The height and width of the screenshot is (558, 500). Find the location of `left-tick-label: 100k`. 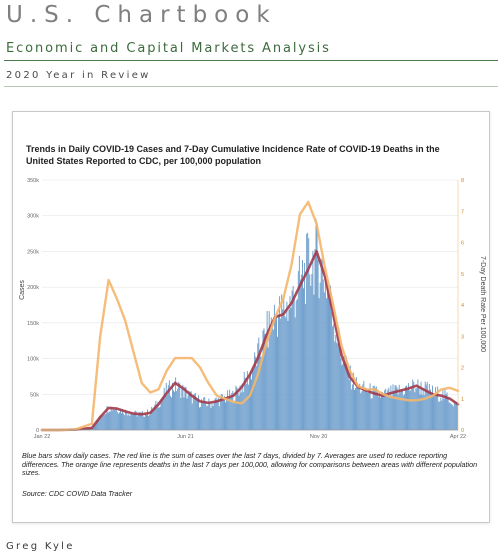

left-tick-label: 100k is located at coordinates (33, 360).